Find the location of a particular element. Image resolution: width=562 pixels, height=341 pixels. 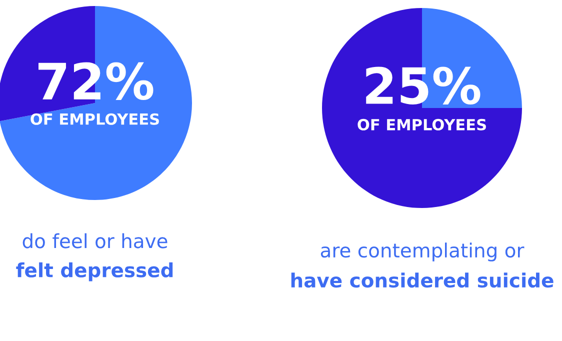

data-label: 25% is located at coordinates (423, 85).